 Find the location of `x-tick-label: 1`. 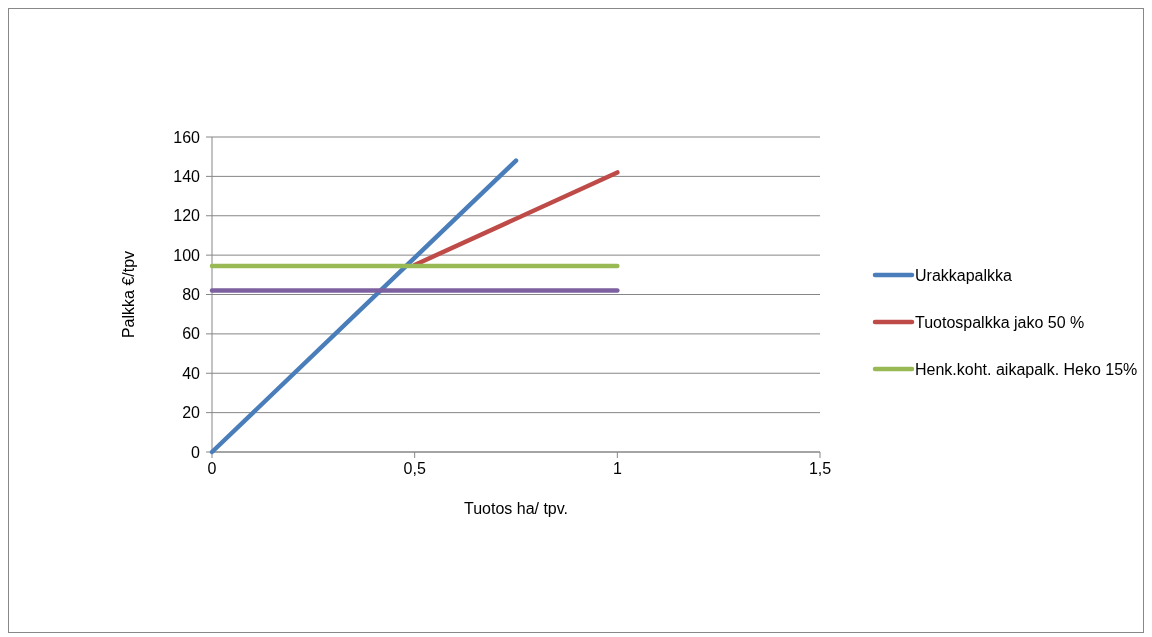

x-tick-label: 1 is located at coordinates (617, 468).